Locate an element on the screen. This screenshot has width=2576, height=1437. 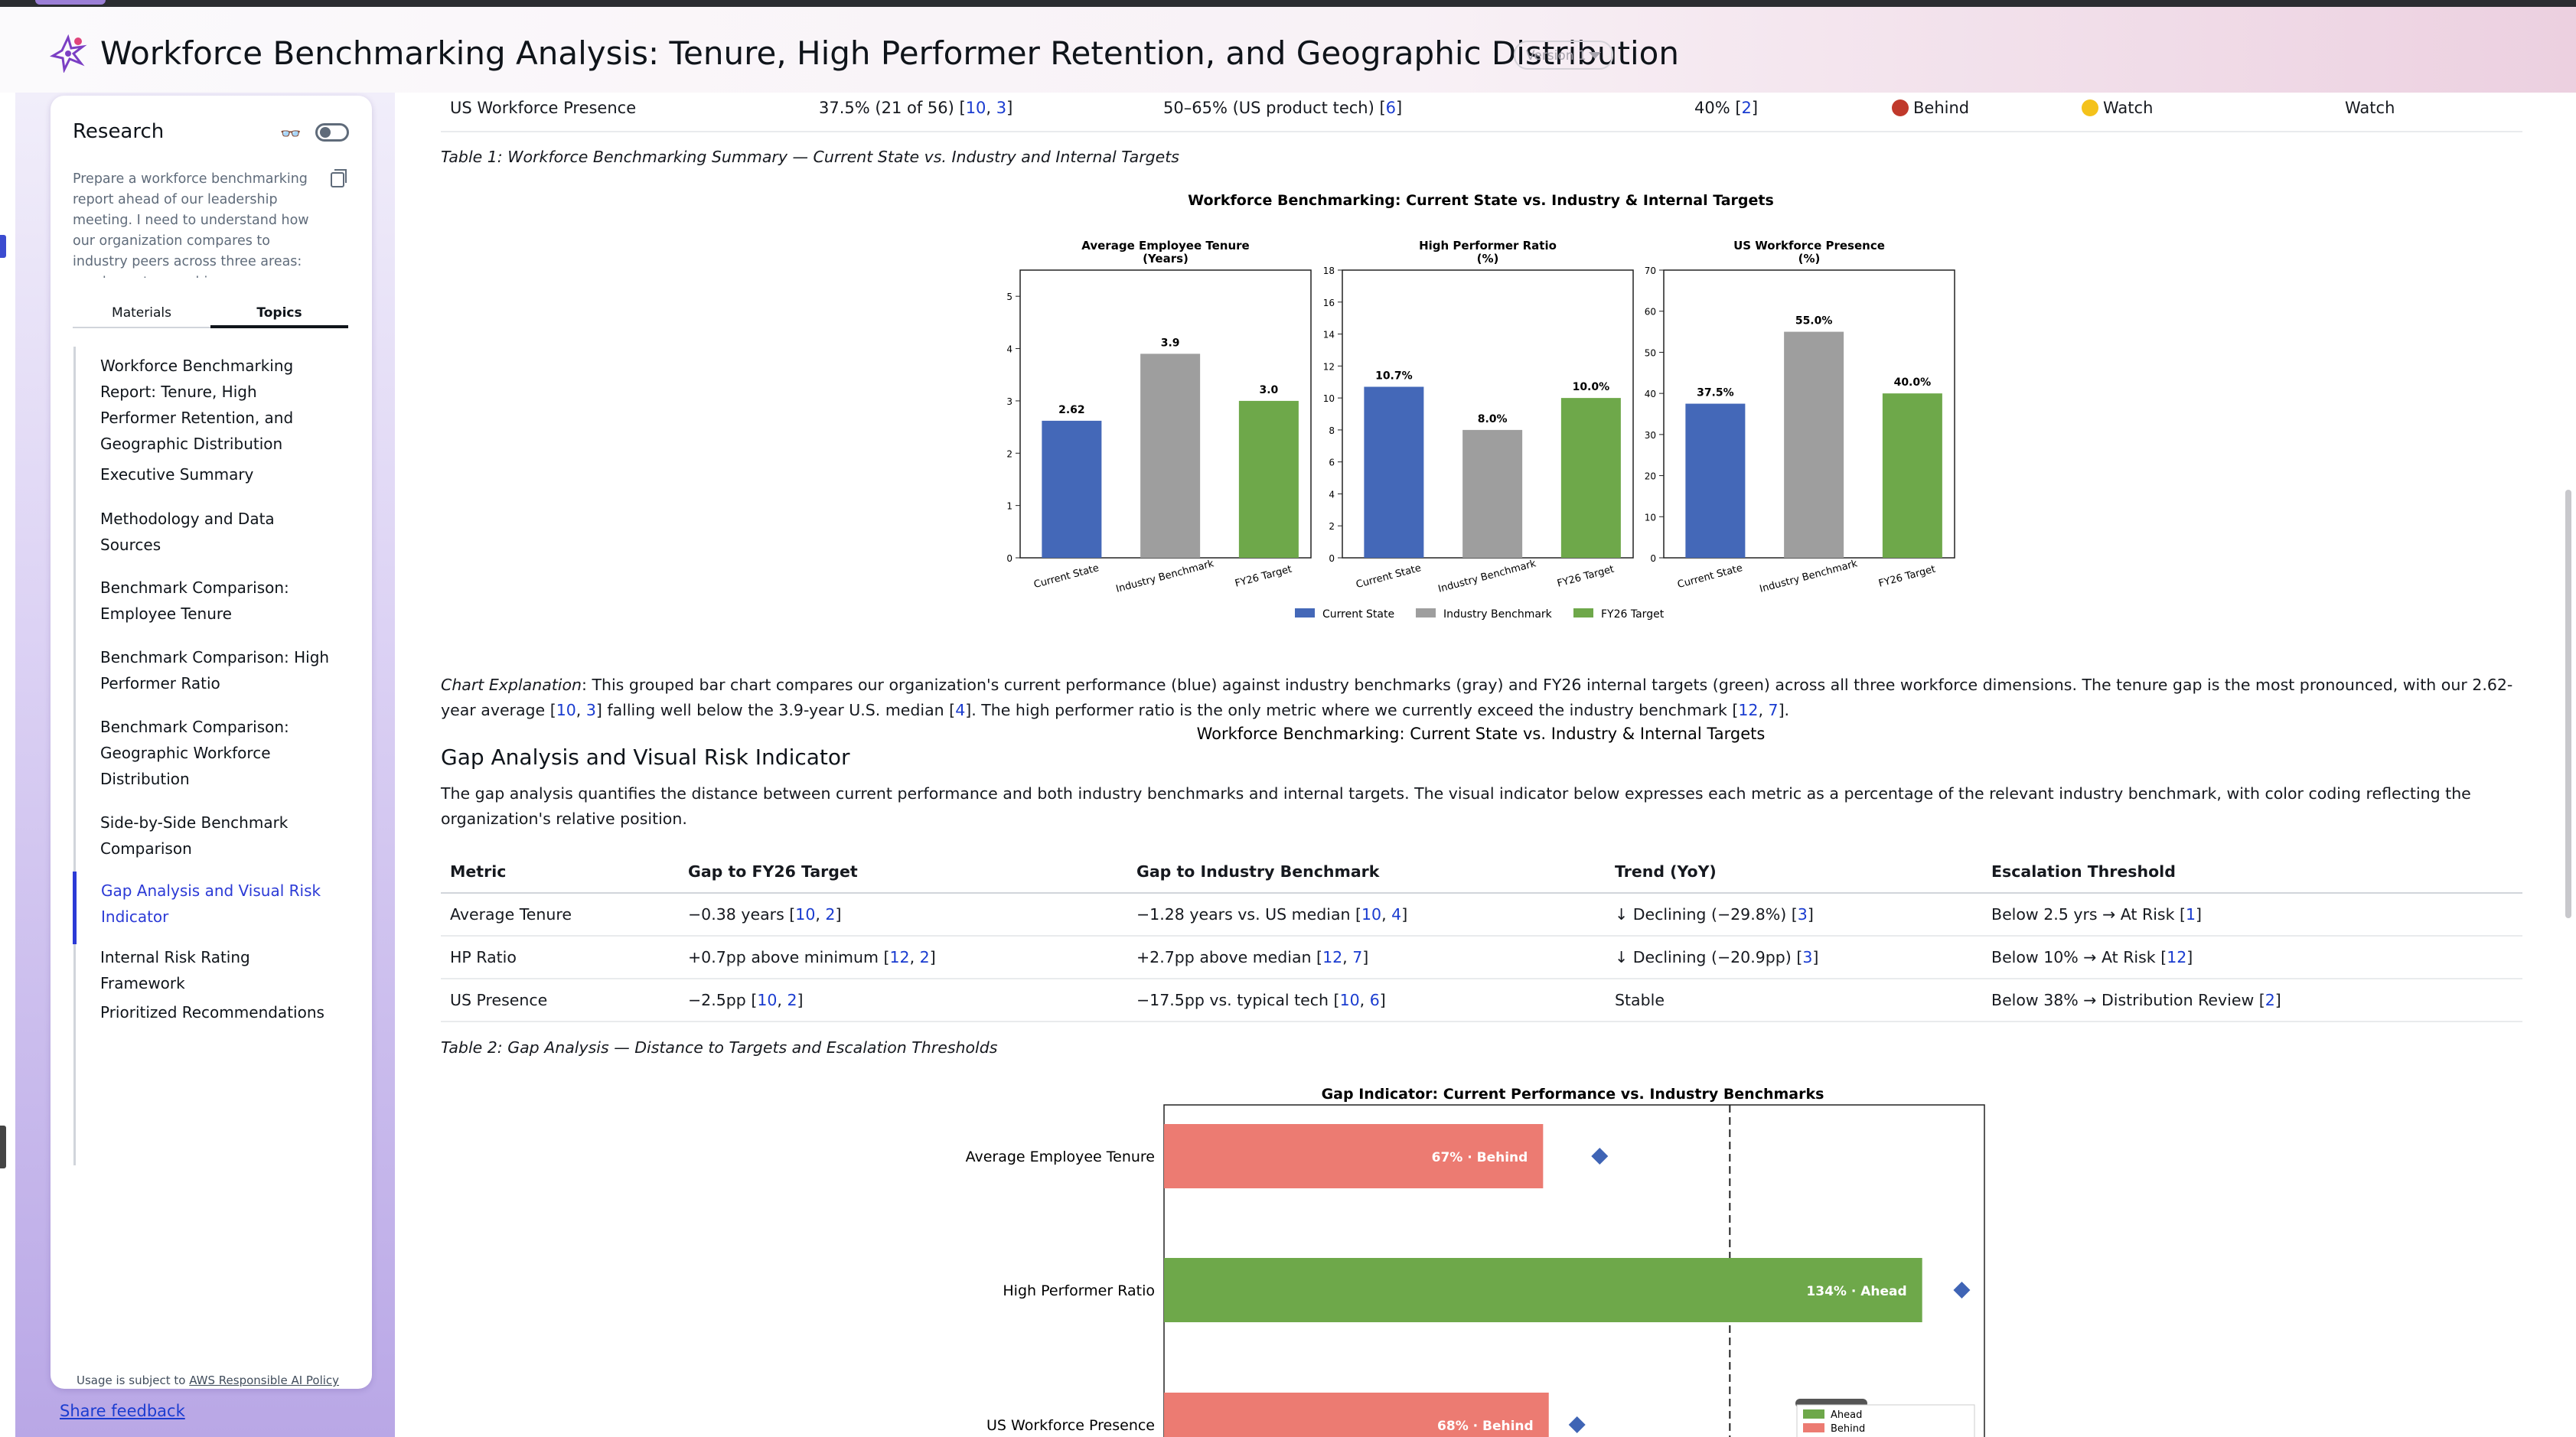
target-marker-icon is located at coordinates (1600, 1156).